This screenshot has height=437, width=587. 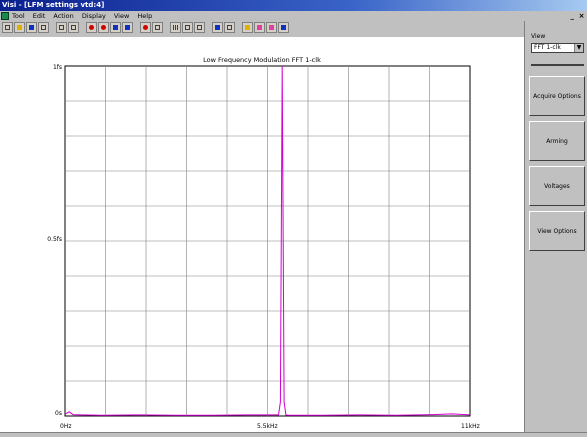 I want to click on cursor-icon, so click(x=187, y=27).